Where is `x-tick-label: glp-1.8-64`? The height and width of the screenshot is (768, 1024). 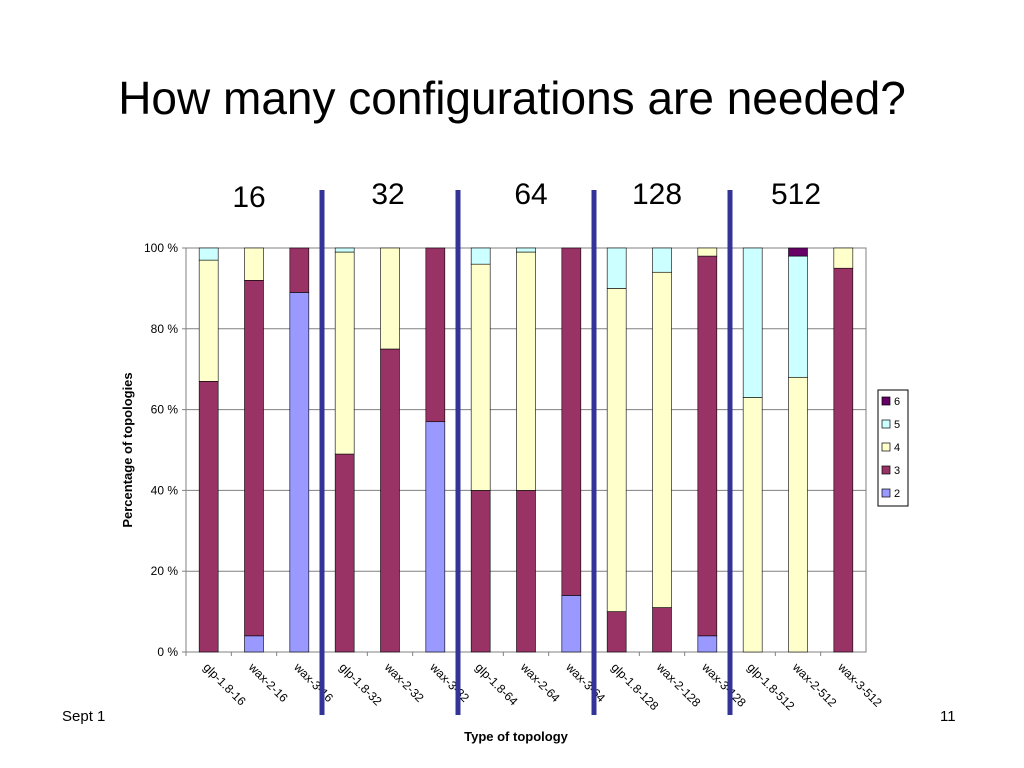
x-tick-label: glp-1.8-64 is located at coordinates (497, 684).